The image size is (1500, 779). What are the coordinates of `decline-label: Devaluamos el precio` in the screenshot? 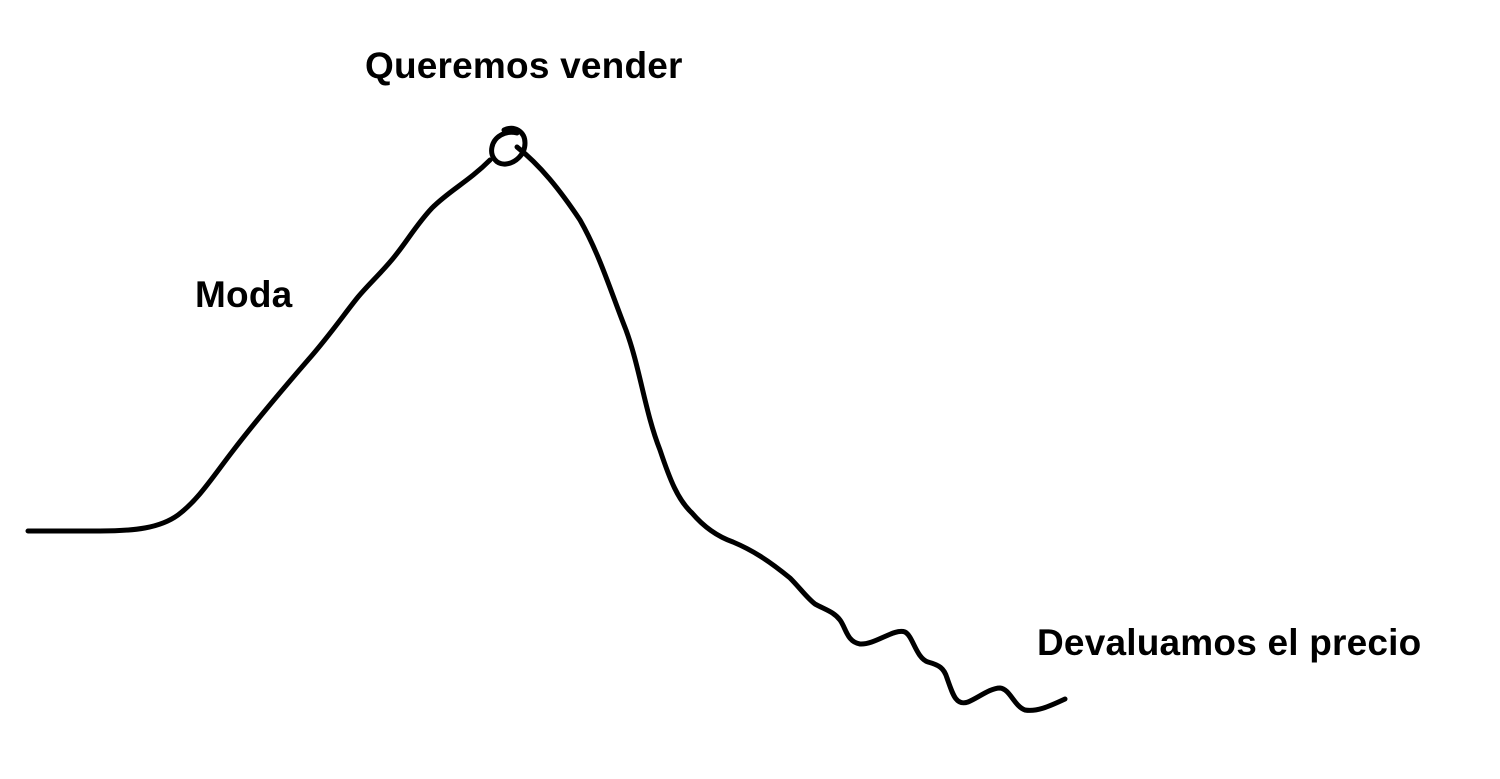 It's located at (1229, 642).